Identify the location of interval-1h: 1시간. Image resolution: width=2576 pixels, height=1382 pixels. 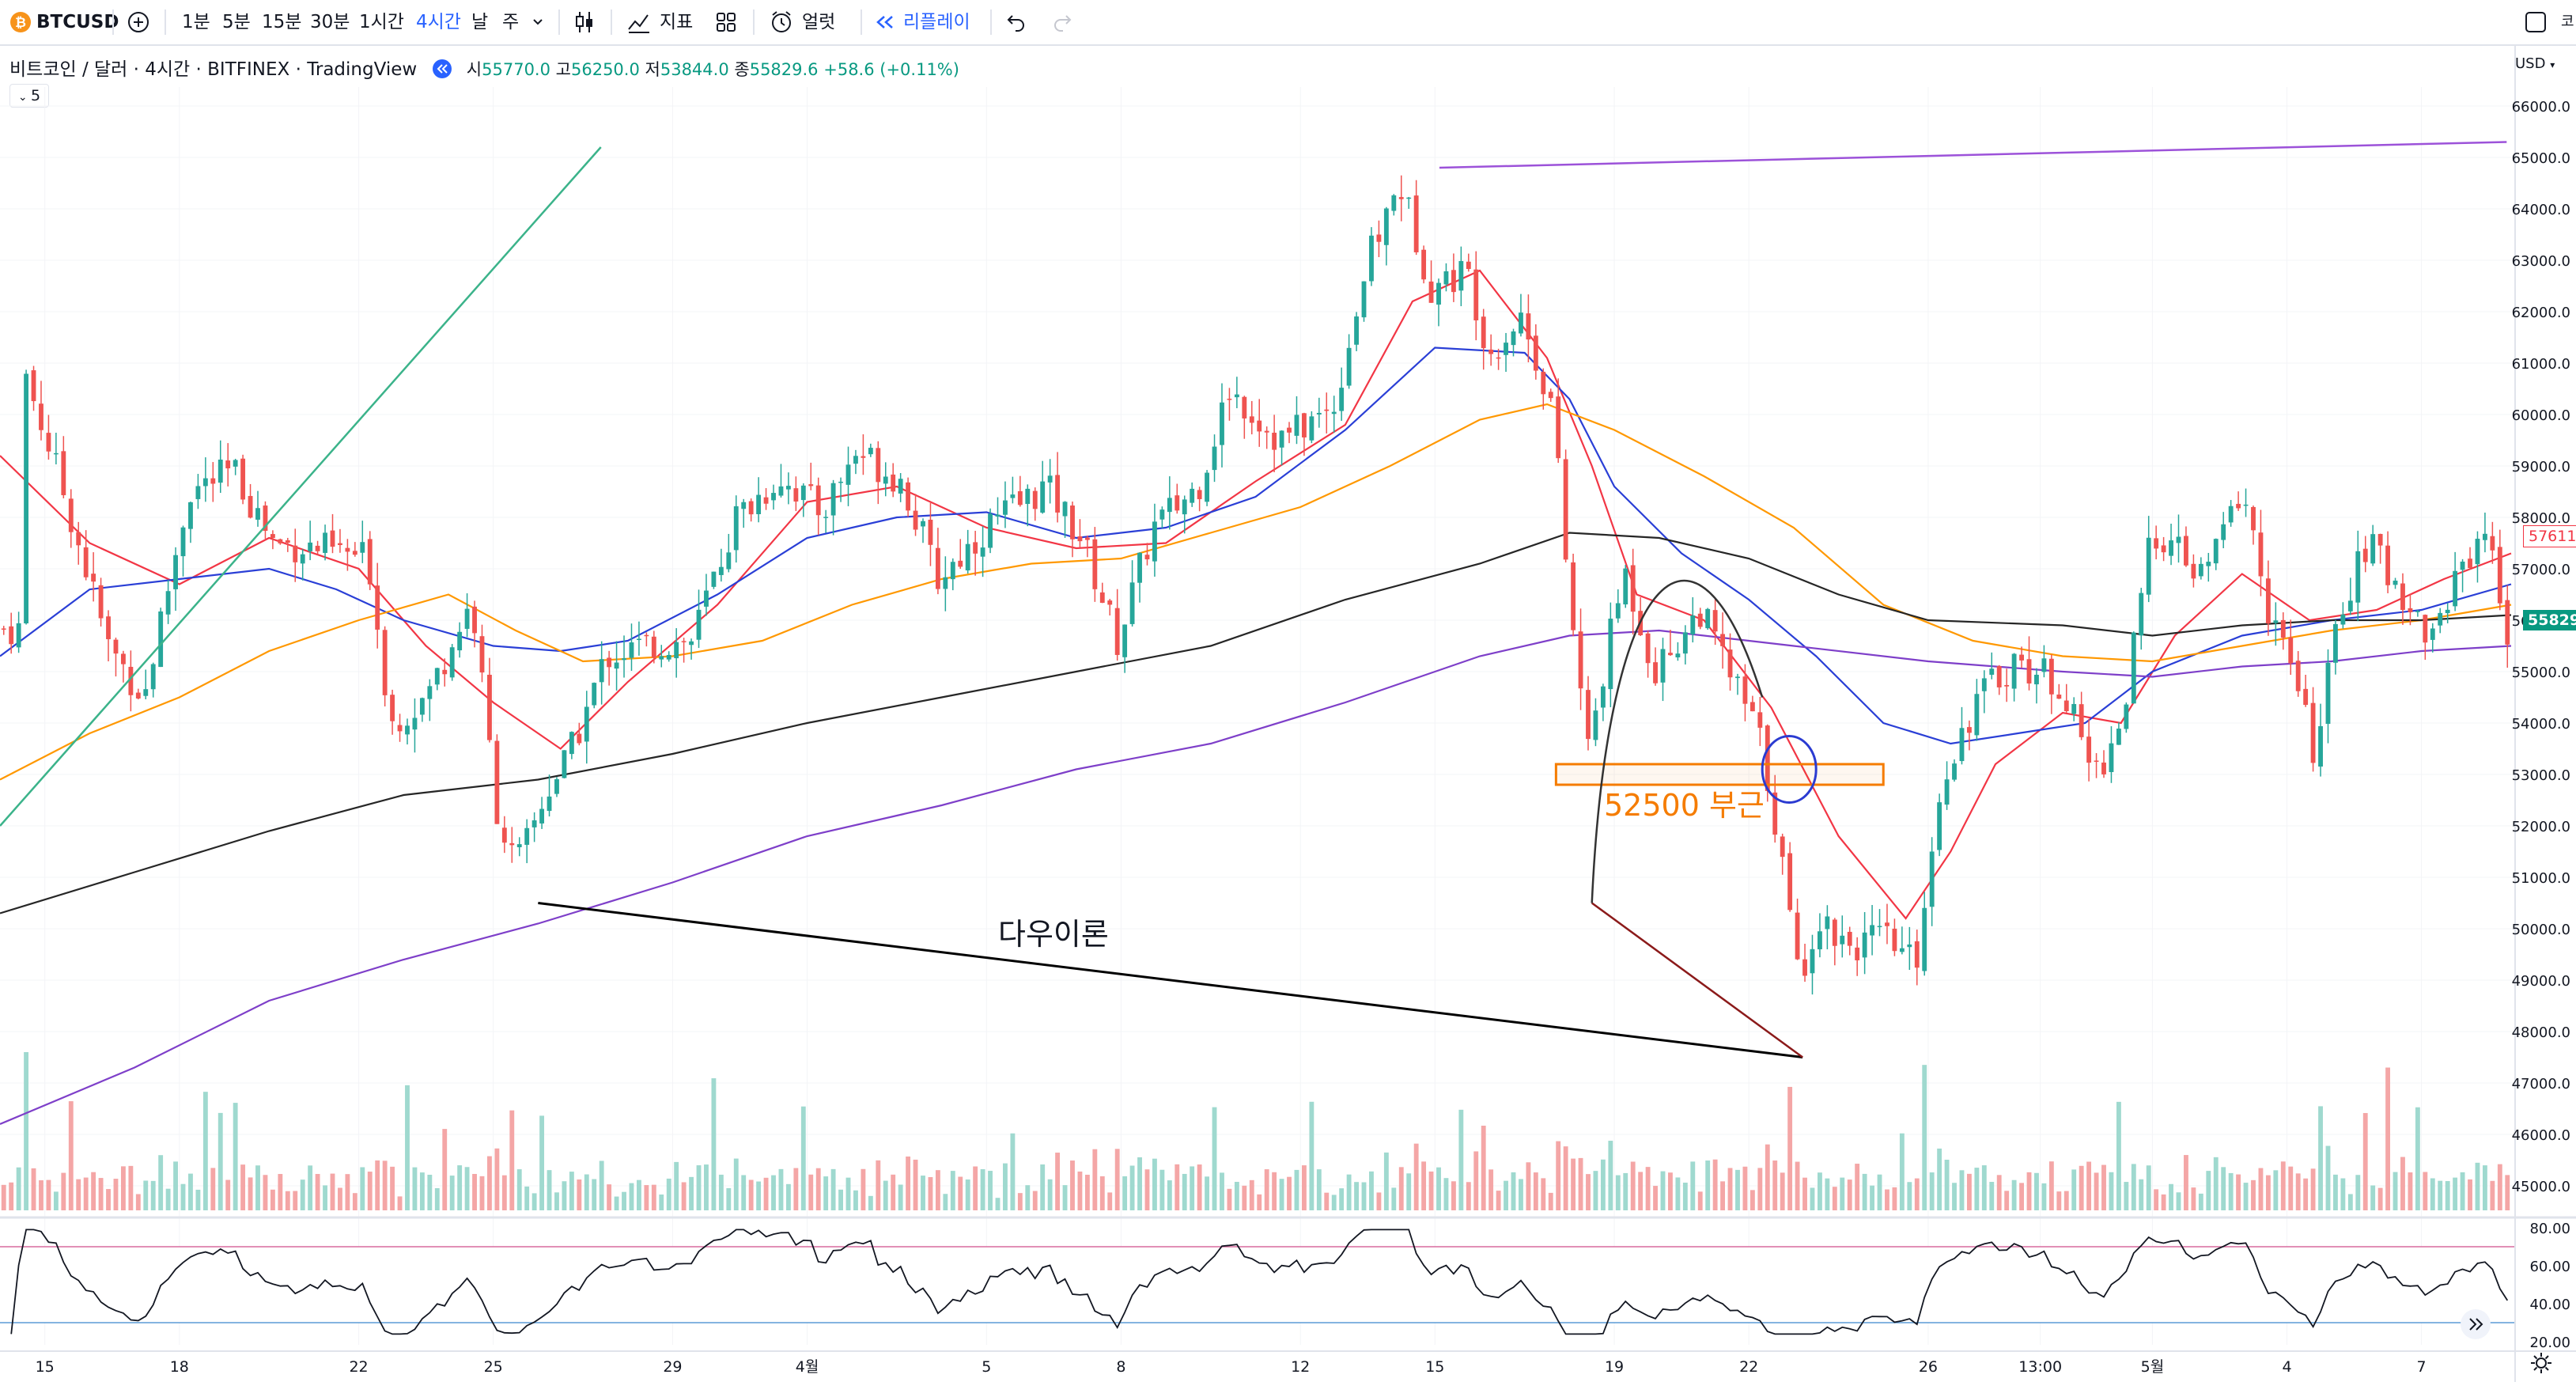
(382, 22).